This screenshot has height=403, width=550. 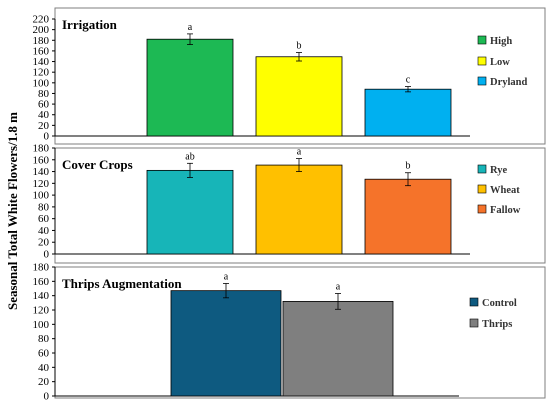 I want to click on legend-label: Dryland, so click(x=509, y=82).